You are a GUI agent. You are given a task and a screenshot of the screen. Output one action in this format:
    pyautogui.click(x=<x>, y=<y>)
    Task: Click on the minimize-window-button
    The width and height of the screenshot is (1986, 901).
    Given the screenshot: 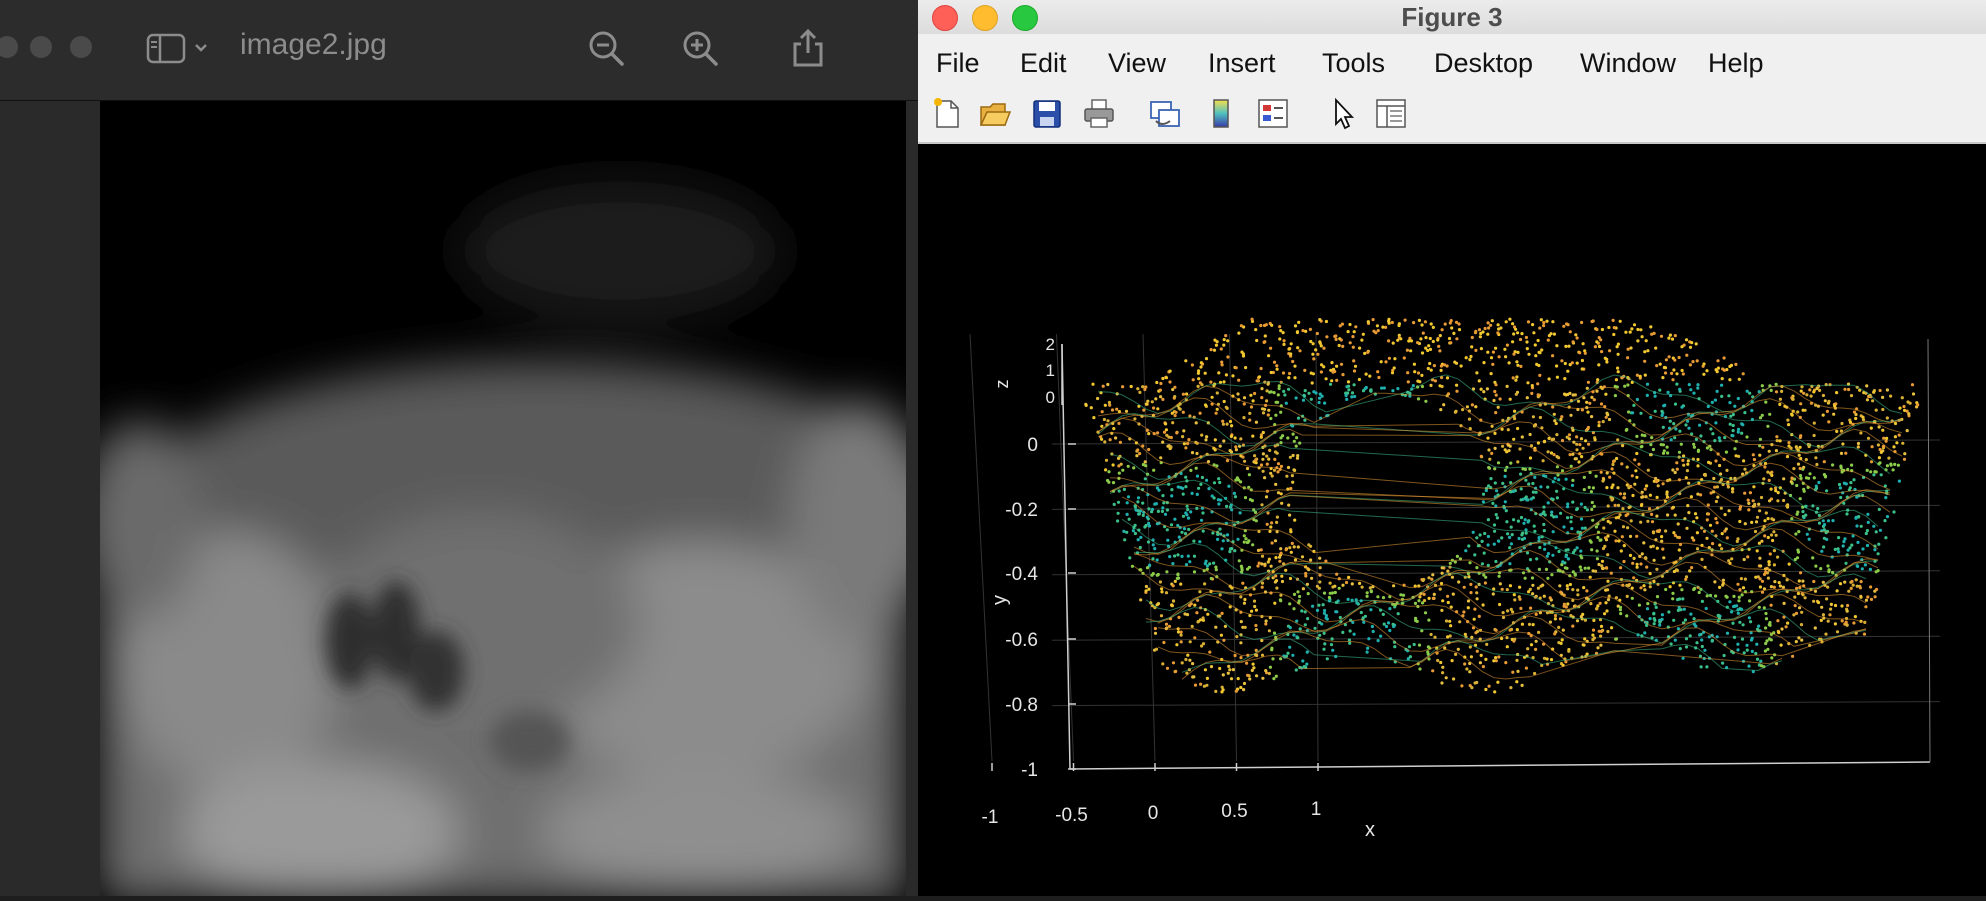 What is the action you would take?
    pyautogui.click(x=985, y=18)
    